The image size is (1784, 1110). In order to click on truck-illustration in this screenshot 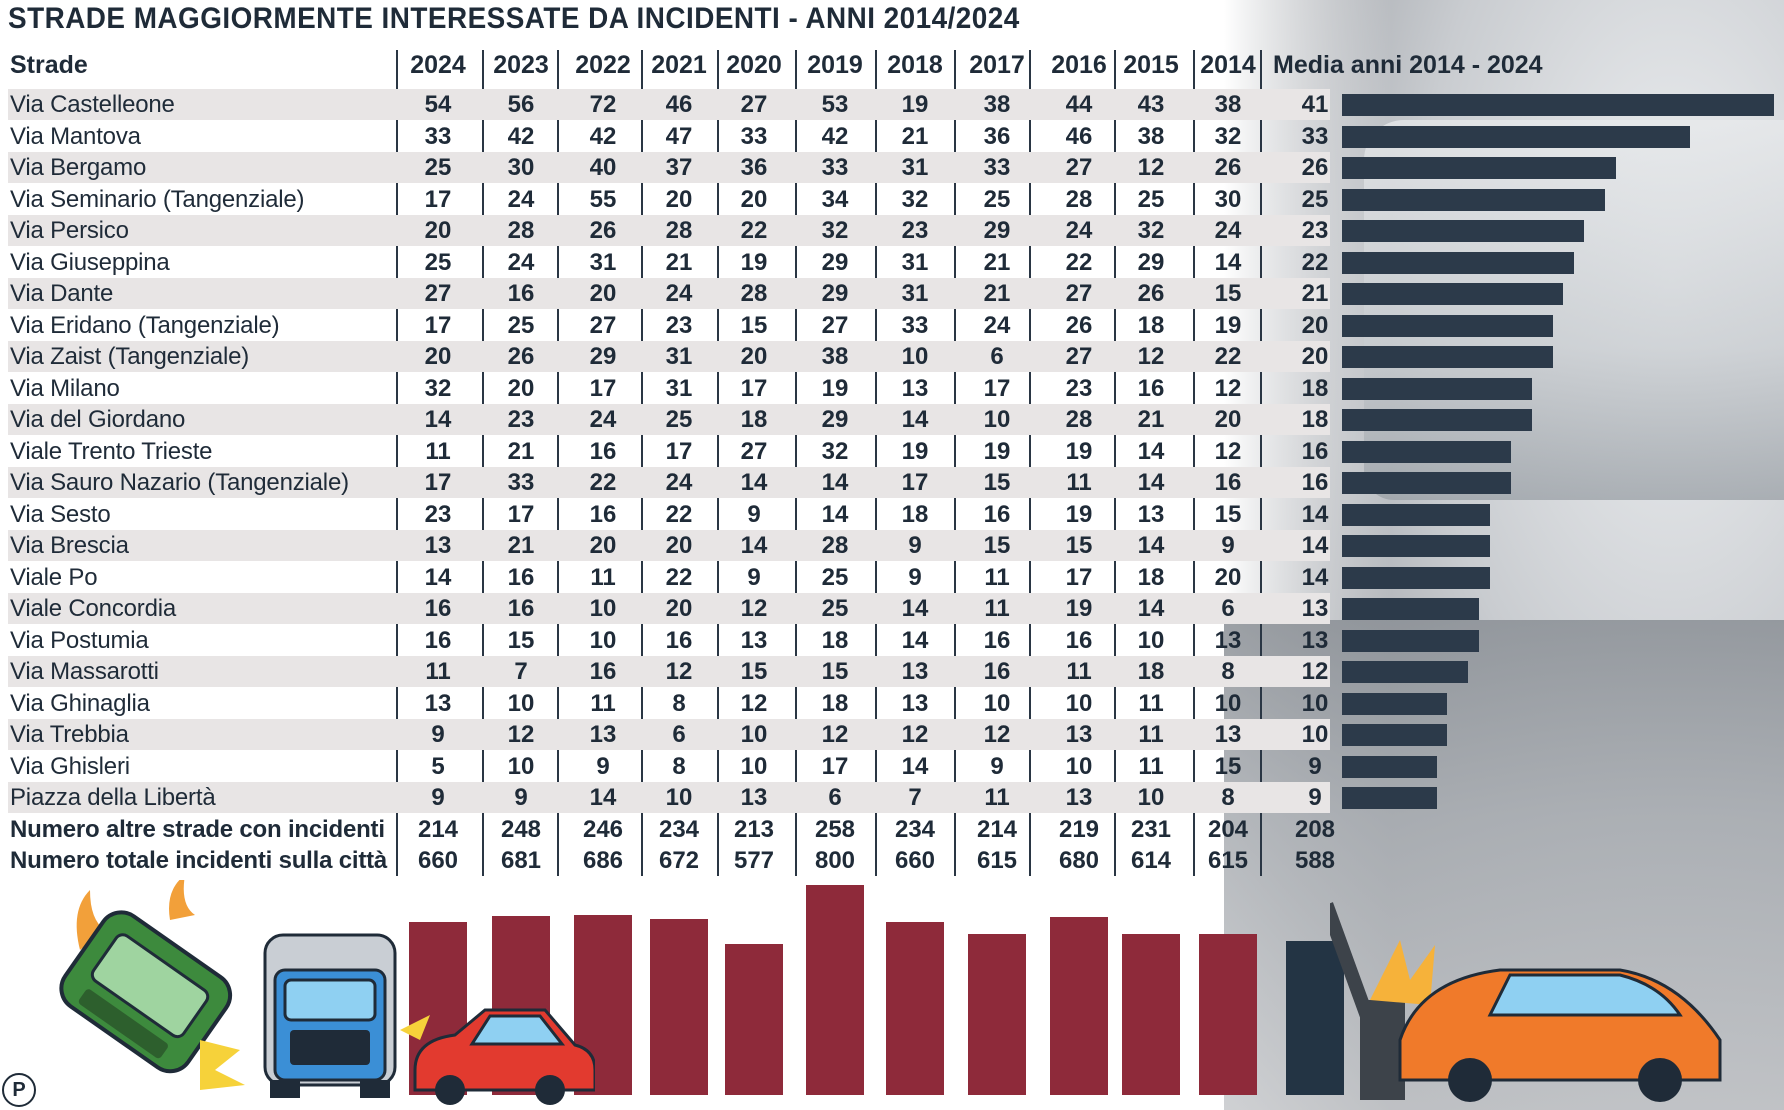, I will do `click(330, 1015)`.